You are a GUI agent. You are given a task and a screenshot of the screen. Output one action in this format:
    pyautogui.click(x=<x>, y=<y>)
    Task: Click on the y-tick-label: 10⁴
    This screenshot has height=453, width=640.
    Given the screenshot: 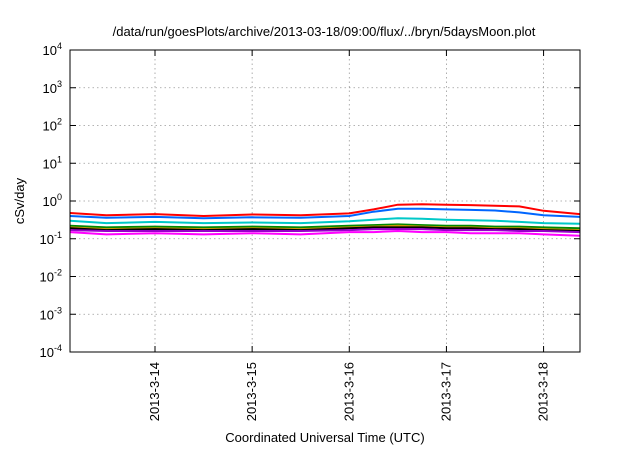 What is the action you would take?
    pyautogui.click(x=52, y=49)
    